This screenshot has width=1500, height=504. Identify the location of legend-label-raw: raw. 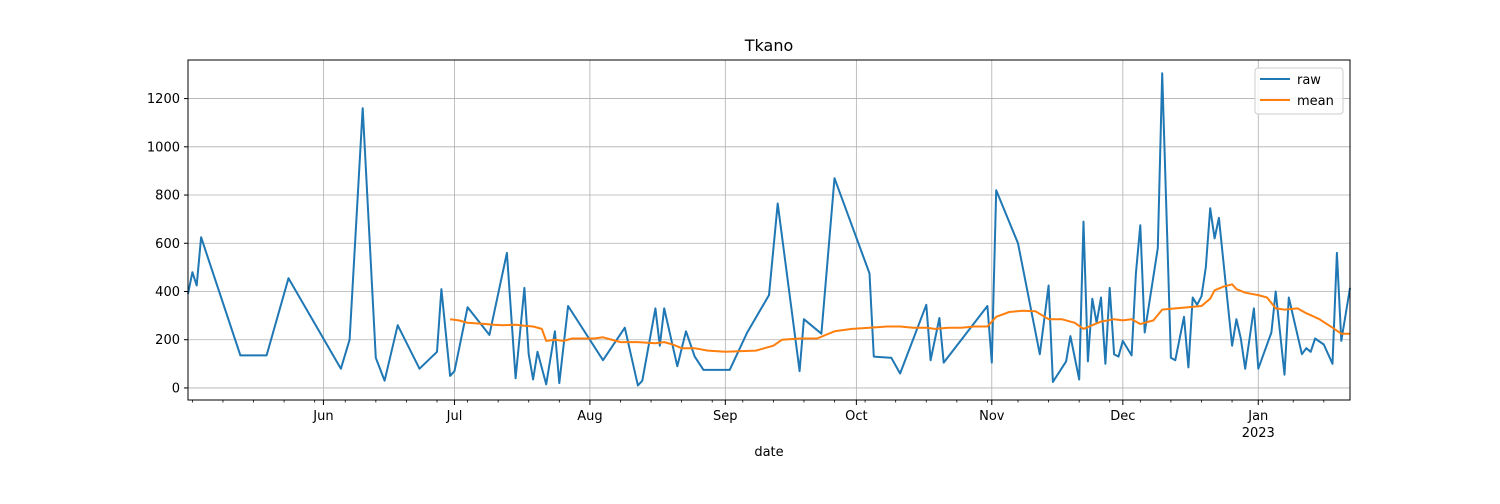
(1309, 80).